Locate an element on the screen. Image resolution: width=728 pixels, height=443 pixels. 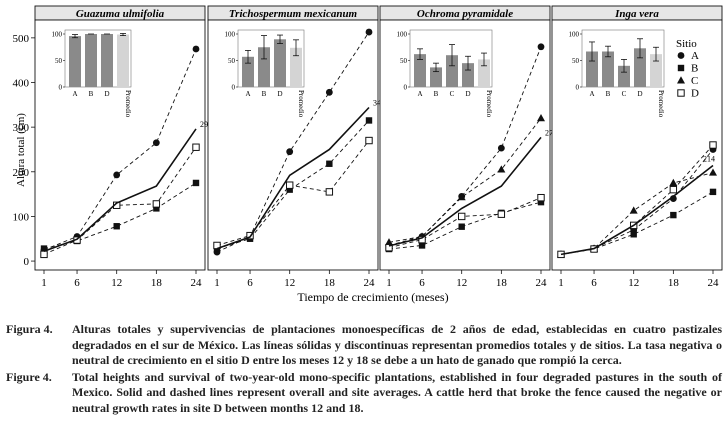
average-end-label: 296 is located at coordinates (206, 124).